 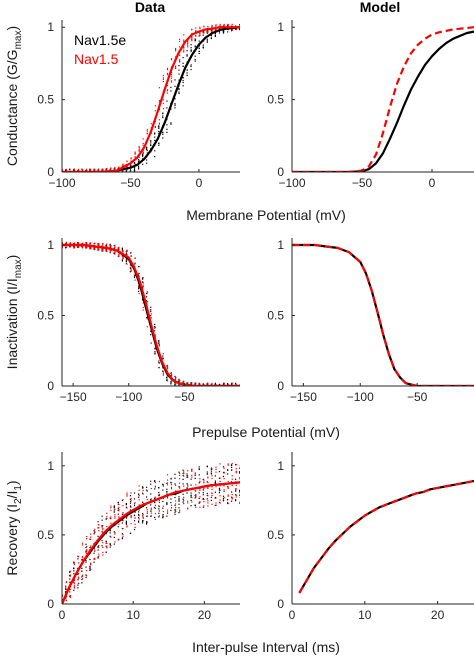 What do you see at coordinates (50, 245) in the screenshot?
I see `y-tick-label: 1` at bounding box center [50, 245].